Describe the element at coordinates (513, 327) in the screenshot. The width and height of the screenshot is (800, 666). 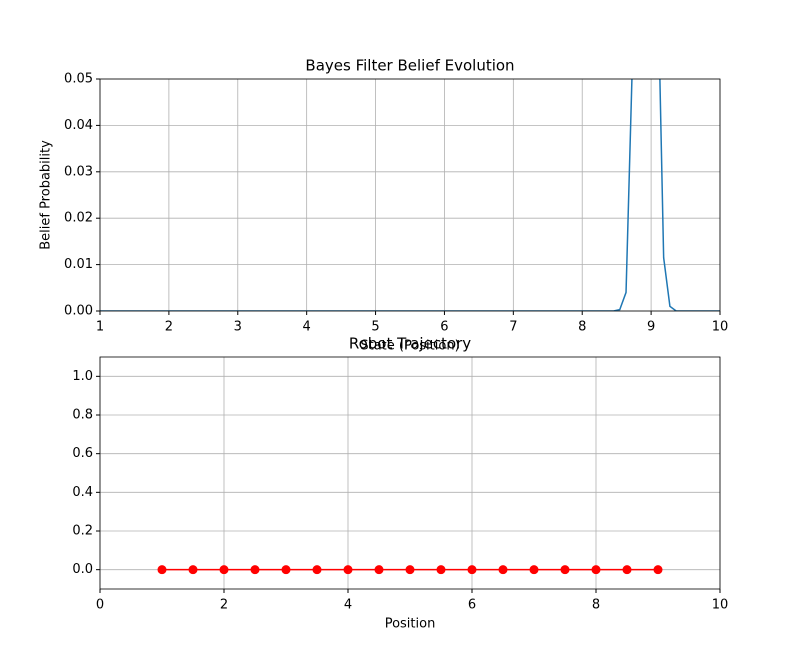
I see `x-tick-label: 7` at that location.